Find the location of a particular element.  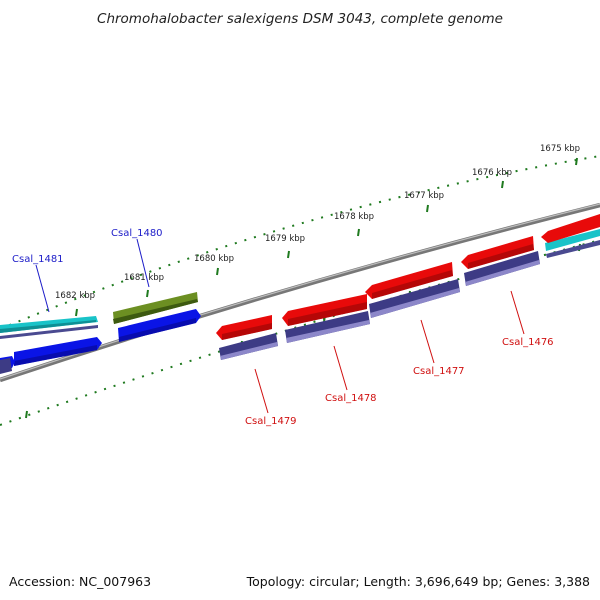

accession-text: Accession: NC_007963 is located at coordinates (80, 581).